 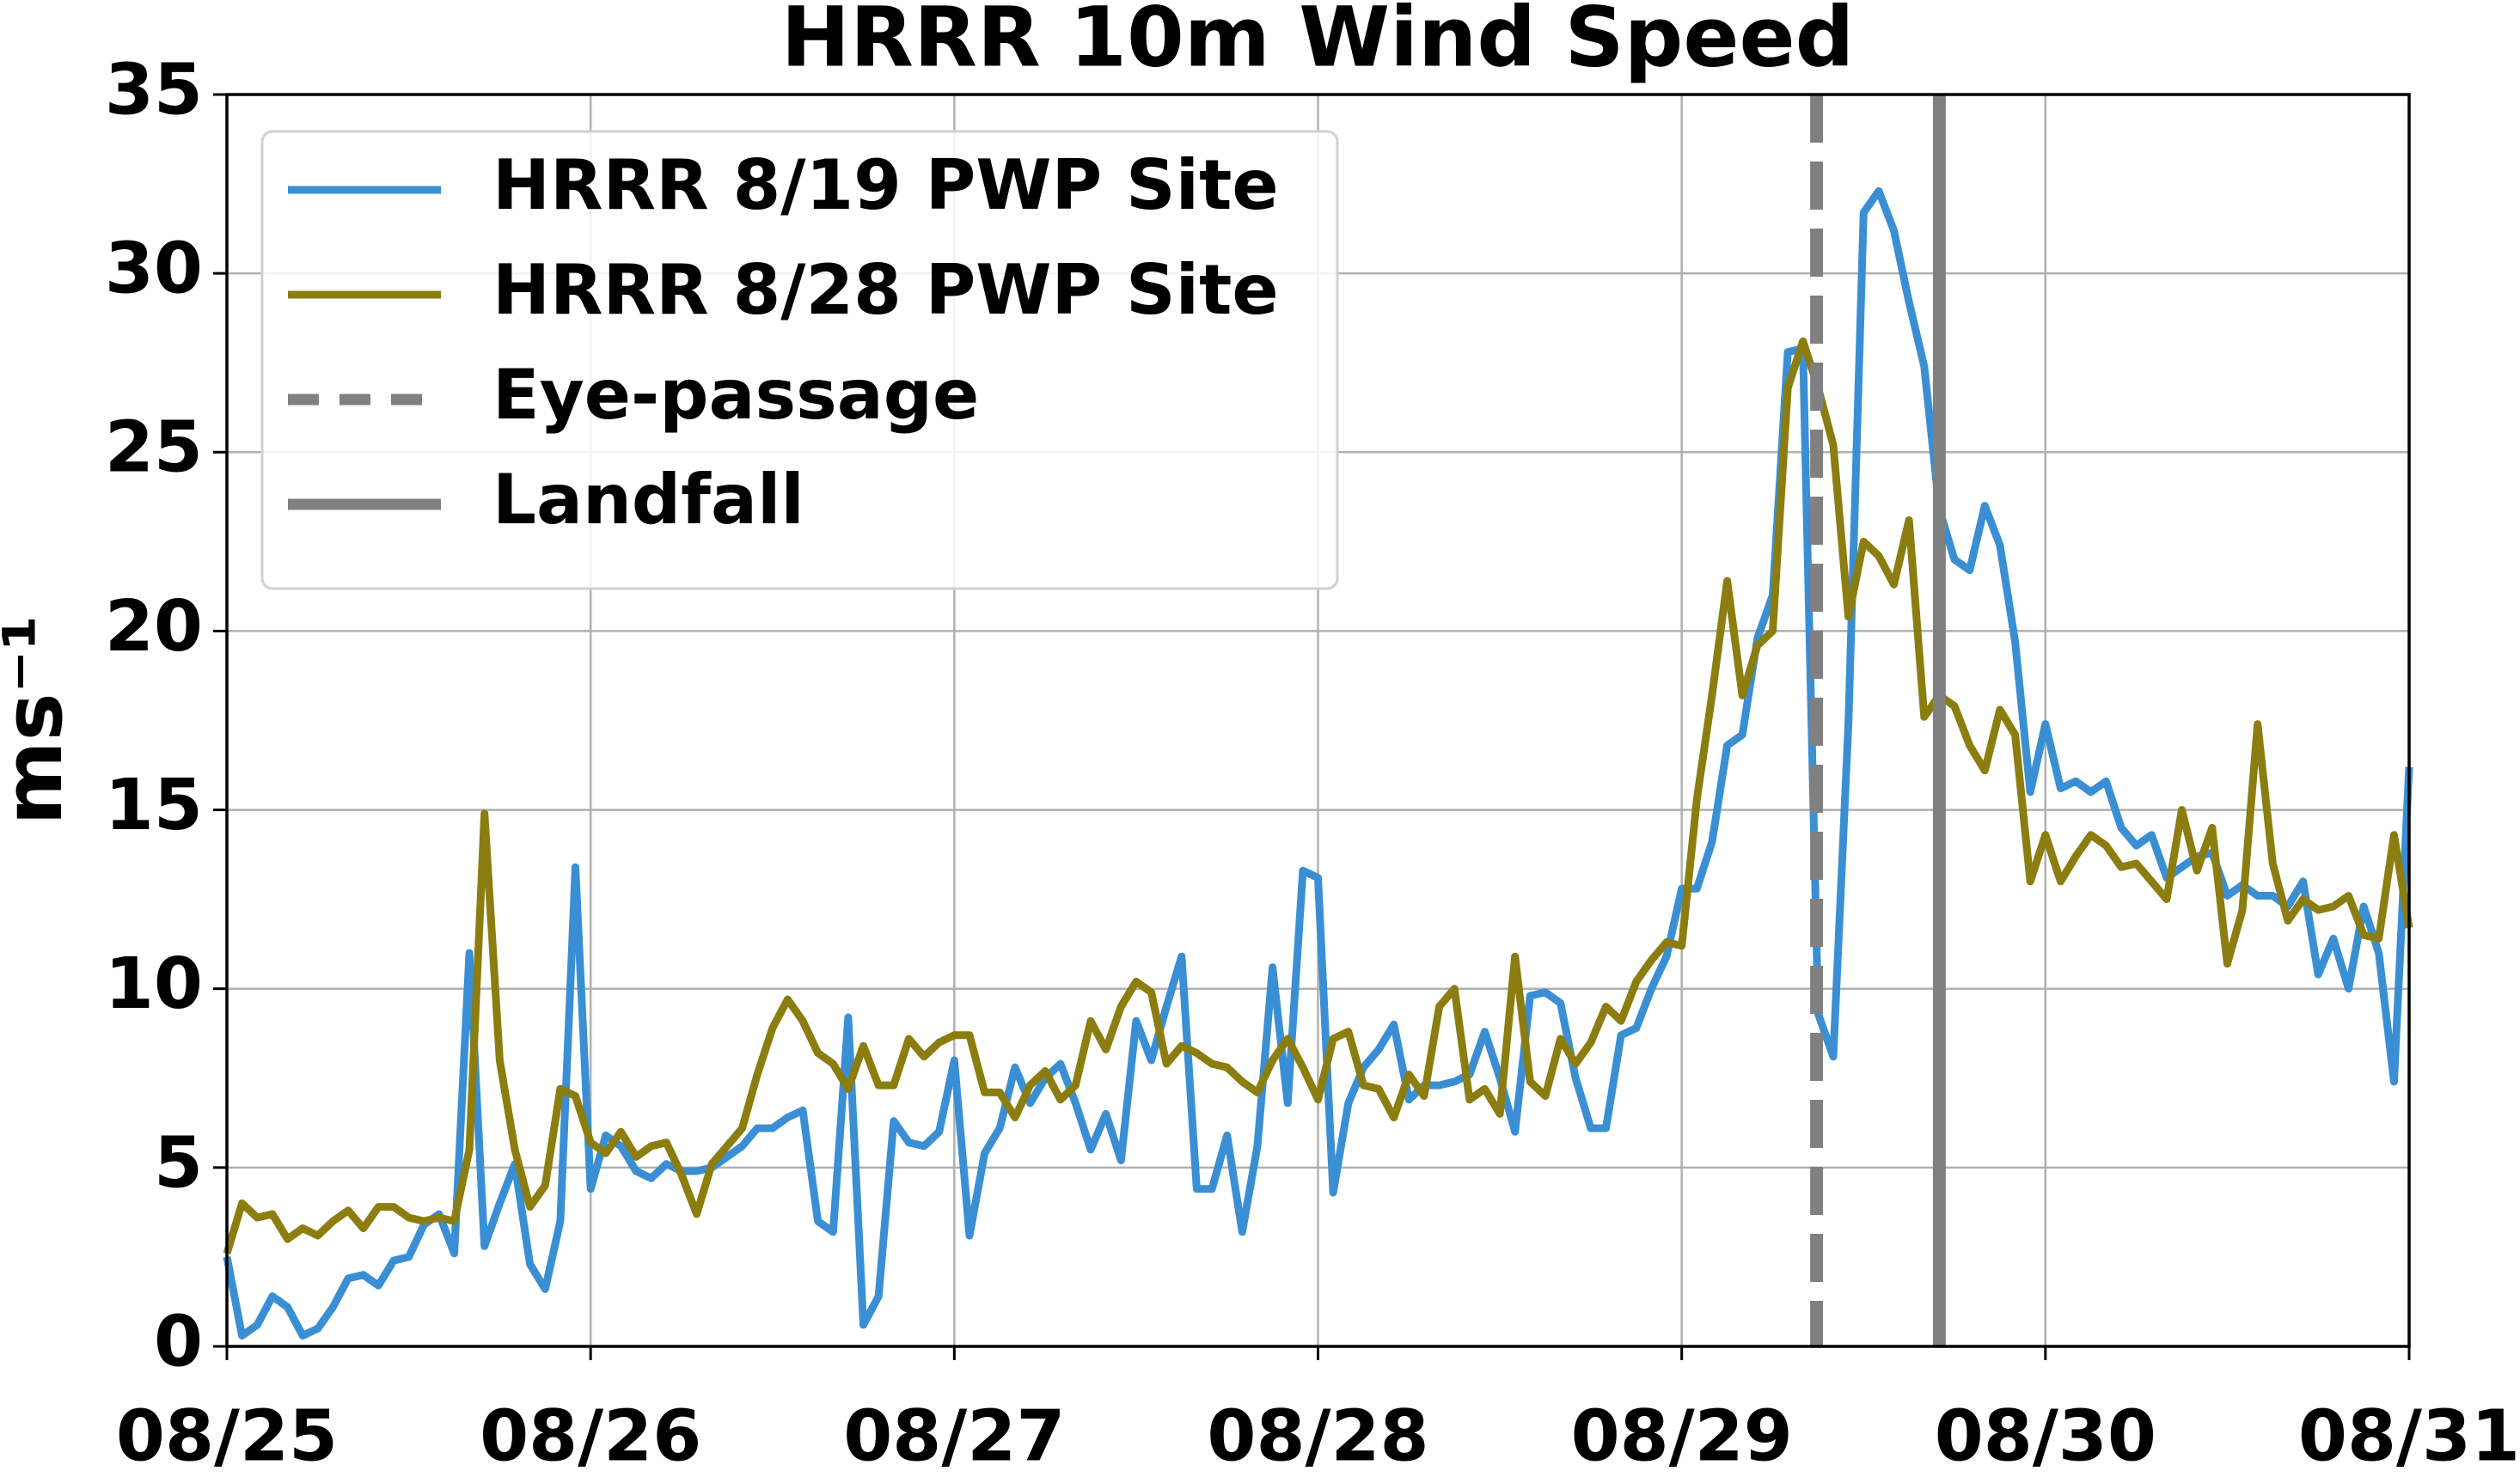 I want to click on x-tick-label: 08/26, so click(x=591, y=1436).